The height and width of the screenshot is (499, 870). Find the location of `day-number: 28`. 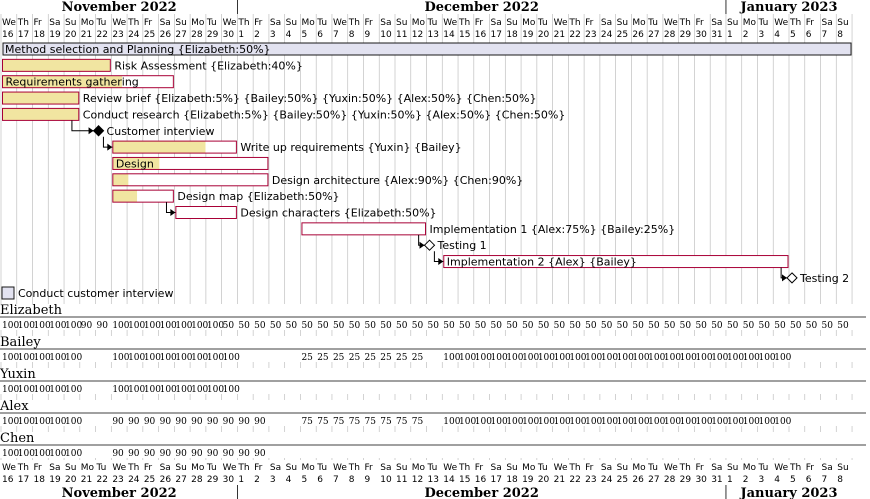

day-number: 28 is located at coordinates (670, 480).